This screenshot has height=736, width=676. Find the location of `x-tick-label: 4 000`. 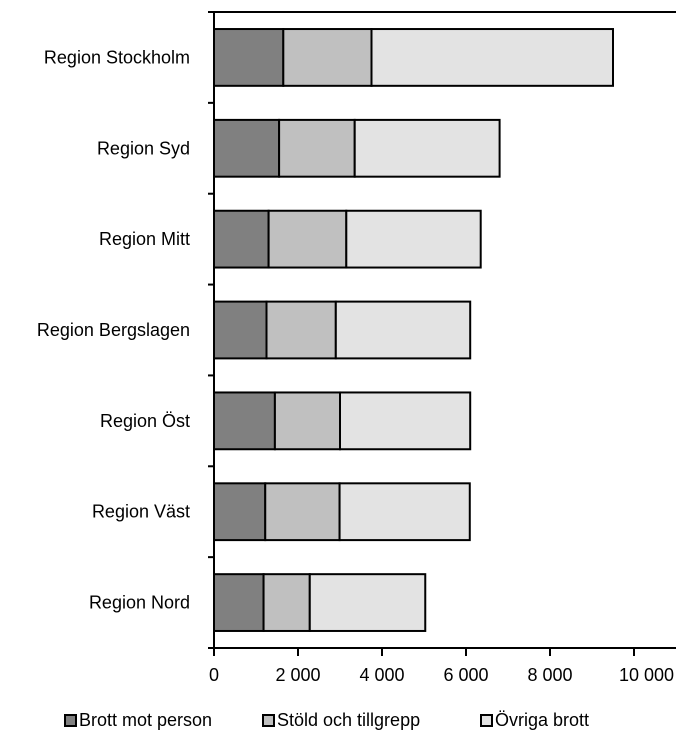

x-tick-label: 4 000 is located at coordinates (381, 675).